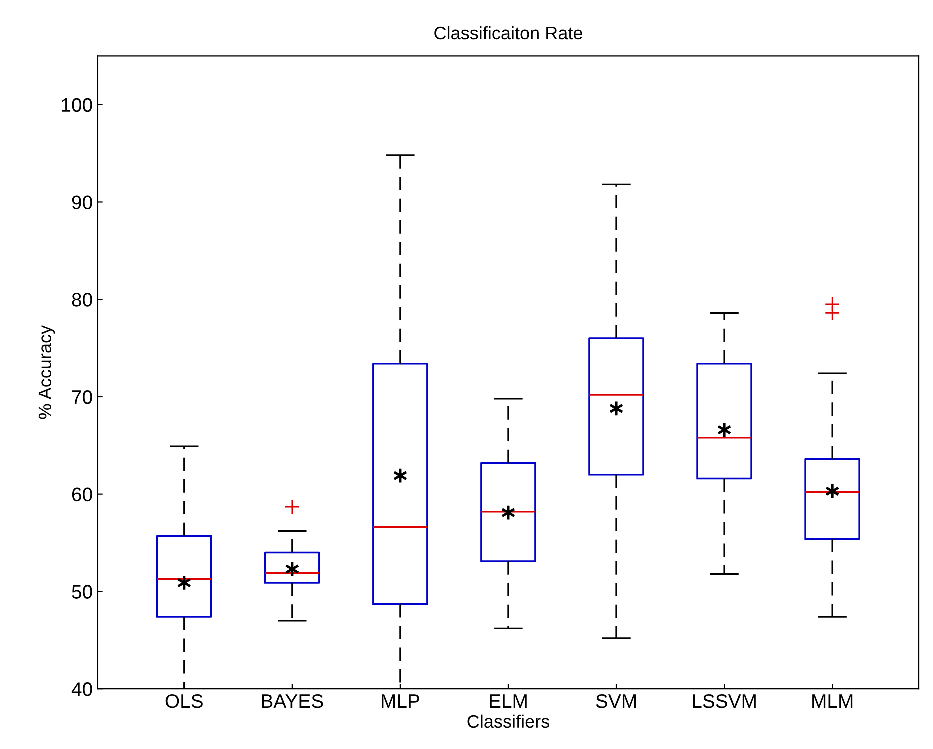  I want to click on x-tick-label: BAYES, so click(293, 701).